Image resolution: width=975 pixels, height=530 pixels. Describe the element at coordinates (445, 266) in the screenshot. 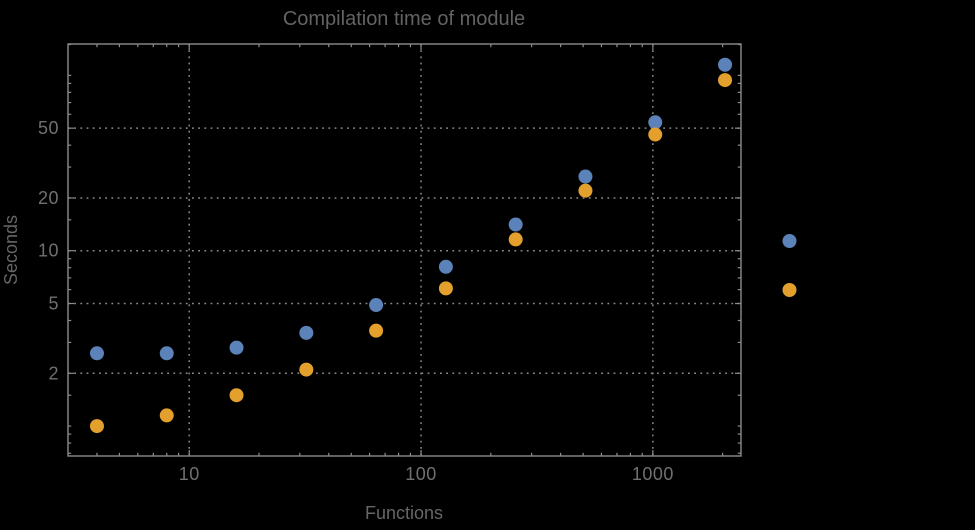

I see `point-blue-x128` at that location.